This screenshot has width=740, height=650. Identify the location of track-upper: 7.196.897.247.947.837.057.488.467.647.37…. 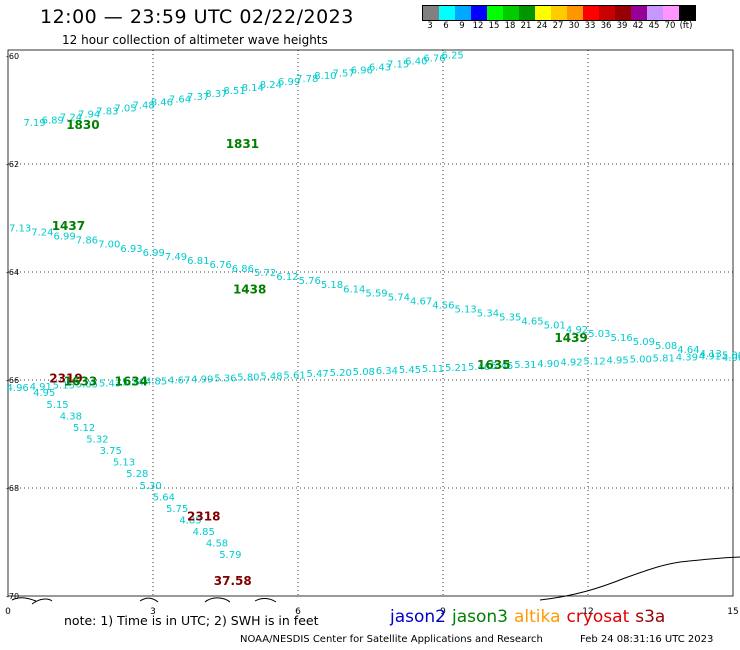
(243, 101).